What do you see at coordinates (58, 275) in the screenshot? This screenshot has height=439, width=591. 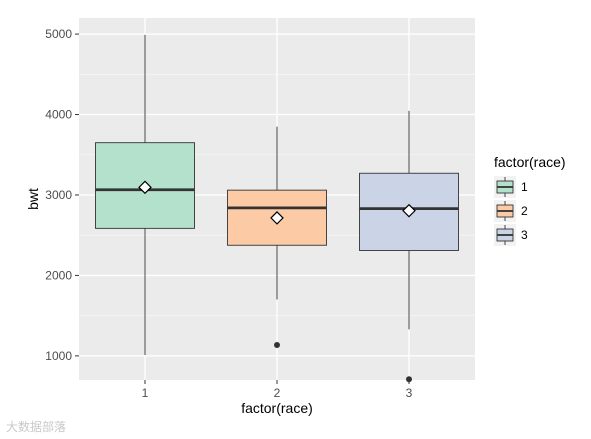 I see `y-tick-label: 2000` at bounding box center [58, 275].